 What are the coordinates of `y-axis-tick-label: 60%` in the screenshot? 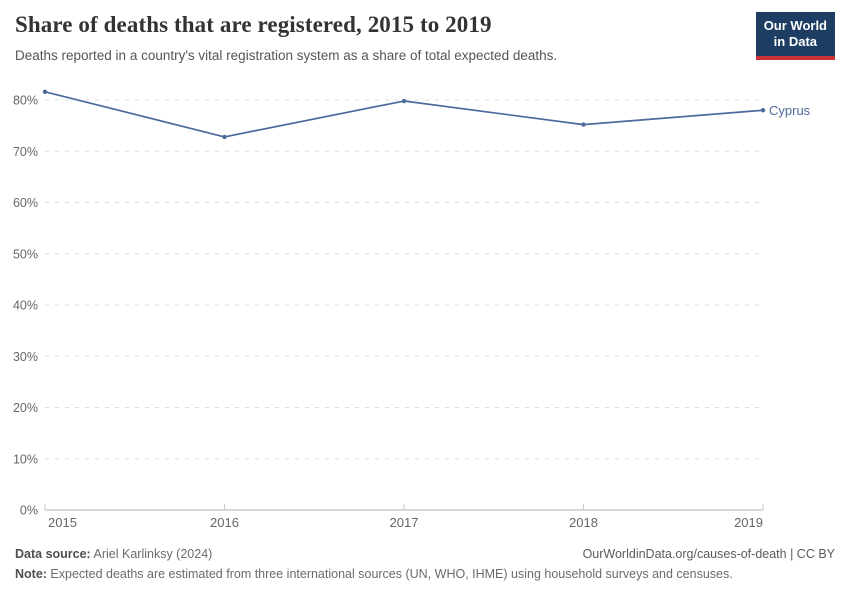 It's located at (25, 203).